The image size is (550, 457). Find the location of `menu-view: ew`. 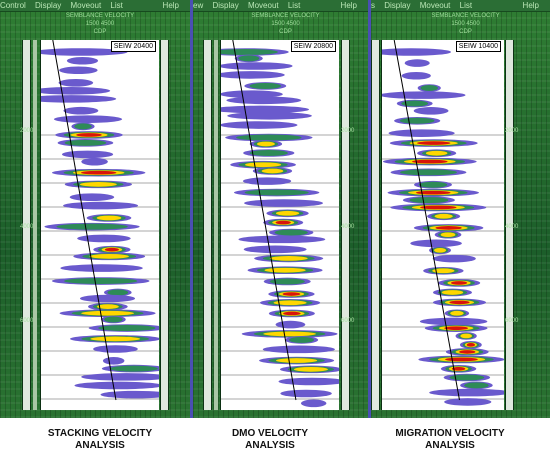

menu-view: ew is located at coordinates (198, 5).